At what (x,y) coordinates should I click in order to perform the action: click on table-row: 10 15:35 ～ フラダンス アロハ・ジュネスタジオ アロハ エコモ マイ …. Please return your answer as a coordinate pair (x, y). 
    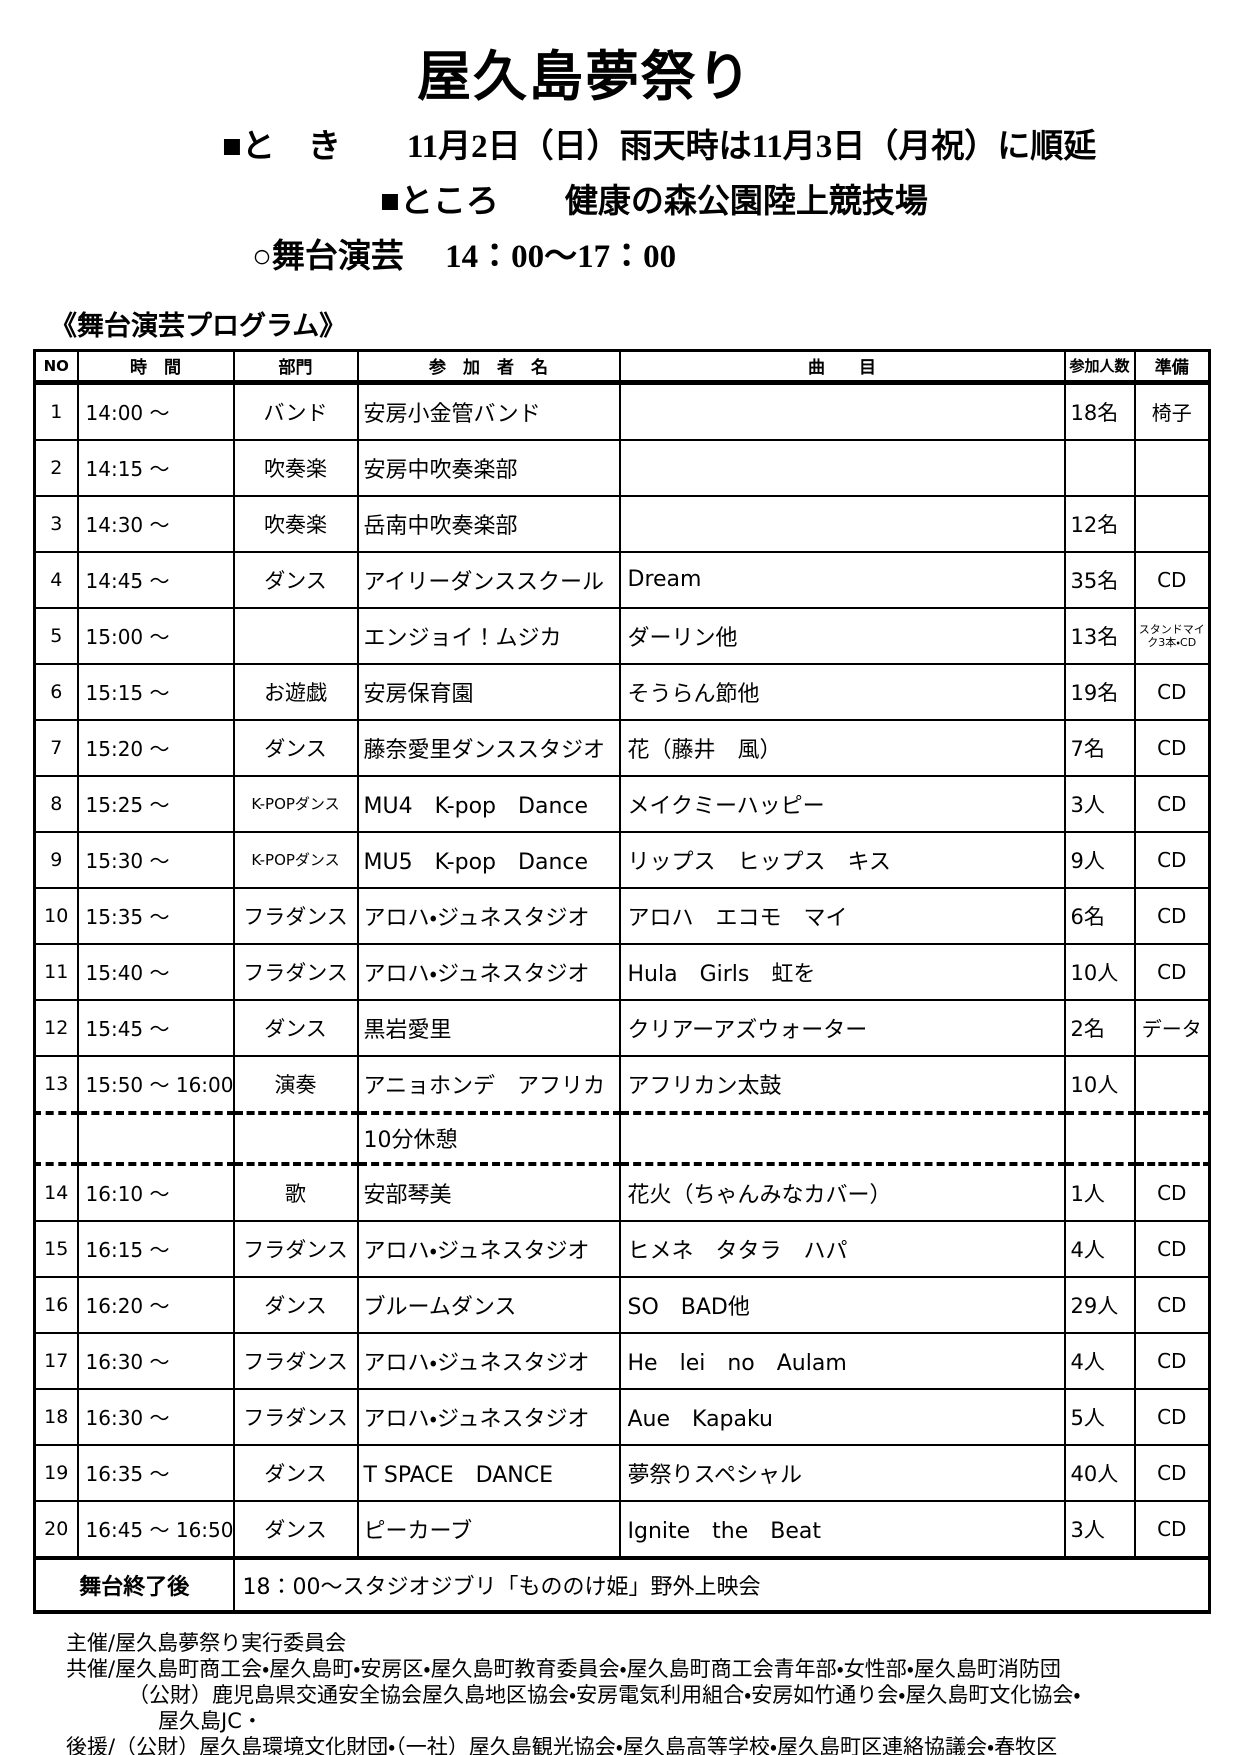
    Looking at the image, I should click on (622, 915).